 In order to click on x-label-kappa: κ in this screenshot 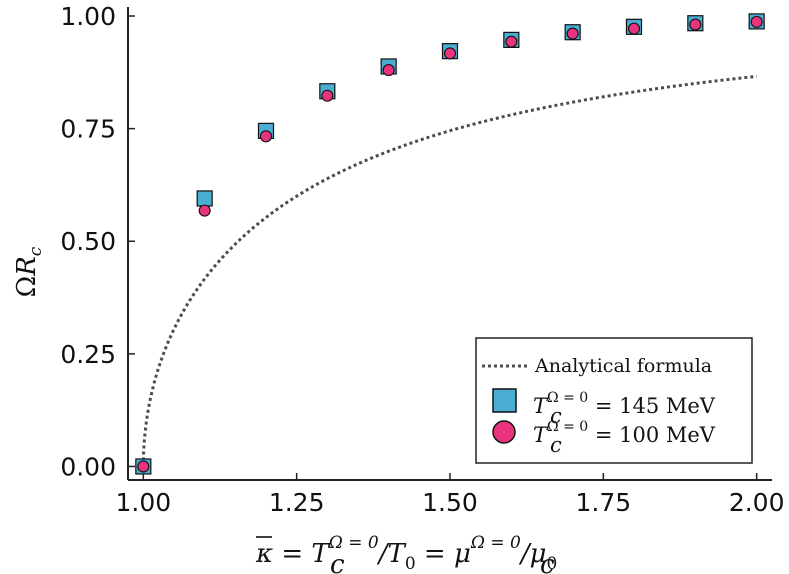, I will do `click(264, 554)`.